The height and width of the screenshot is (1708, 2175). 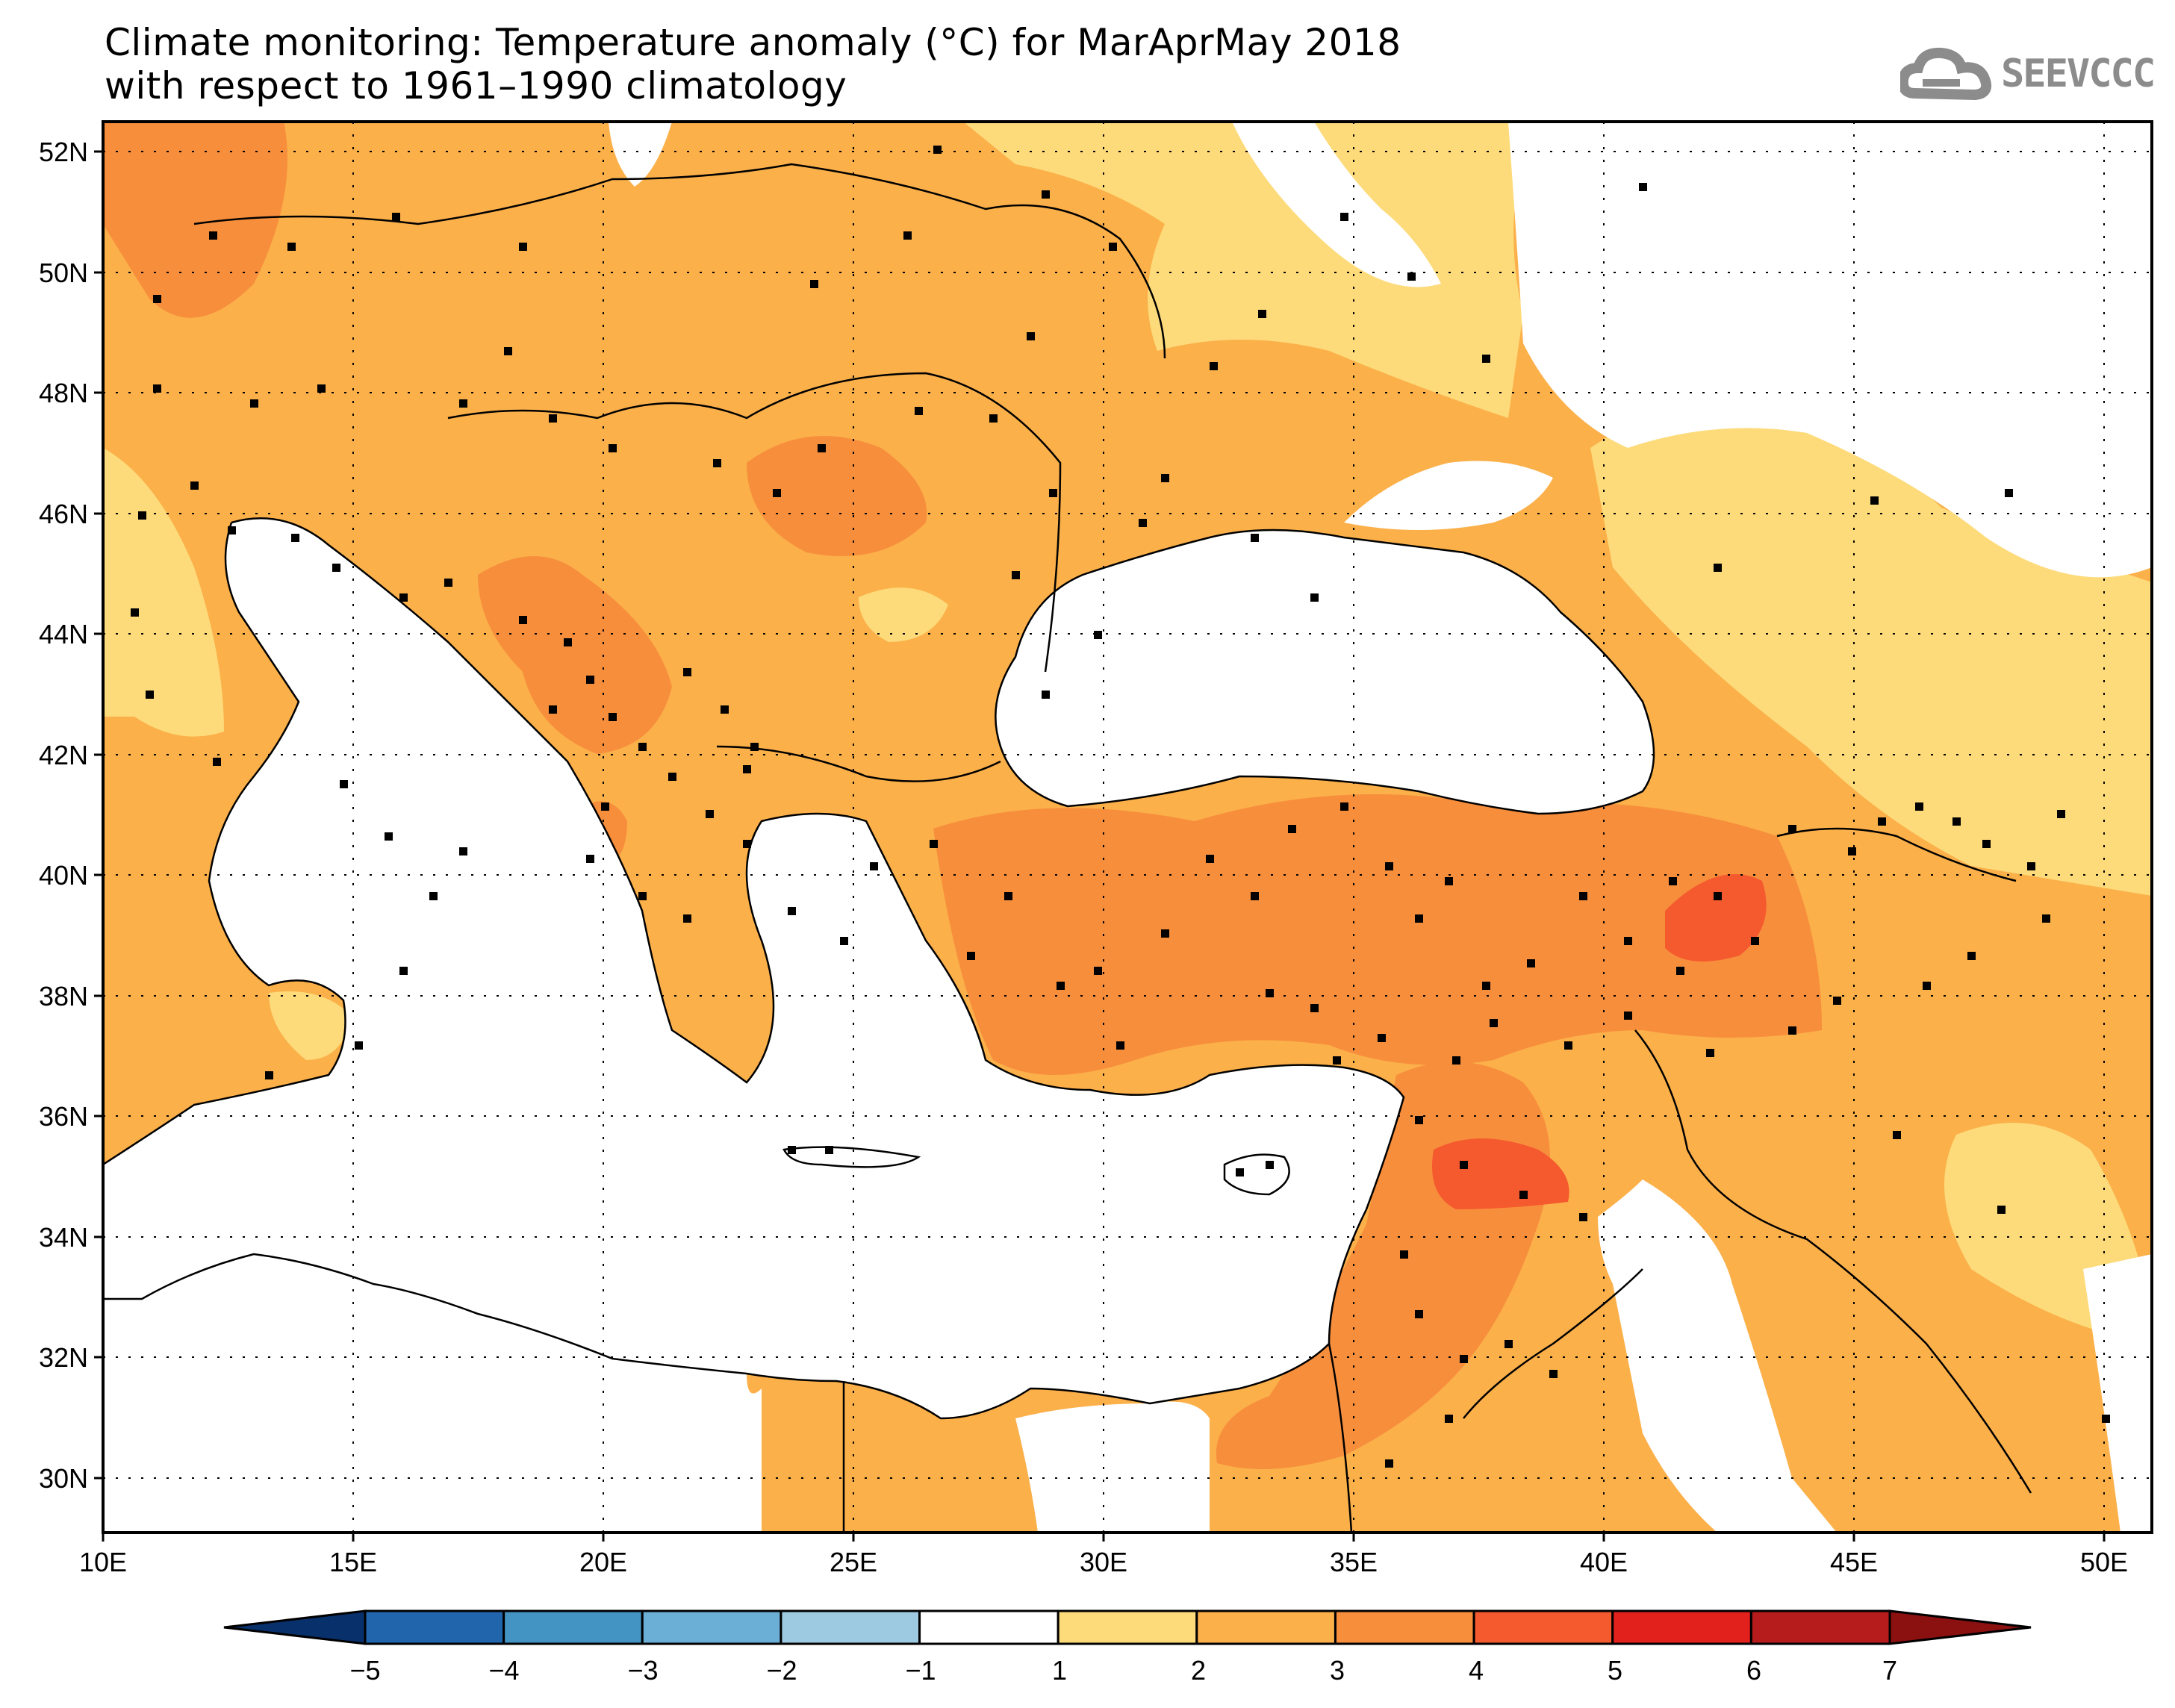 I want to click on lon-label: 30E, so click(x=1103, y=1562).